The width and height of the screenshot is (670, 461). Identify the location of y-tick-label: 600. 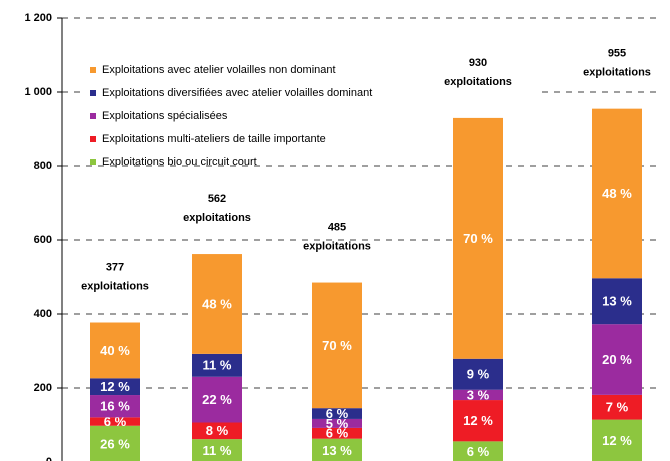
(43, 240).